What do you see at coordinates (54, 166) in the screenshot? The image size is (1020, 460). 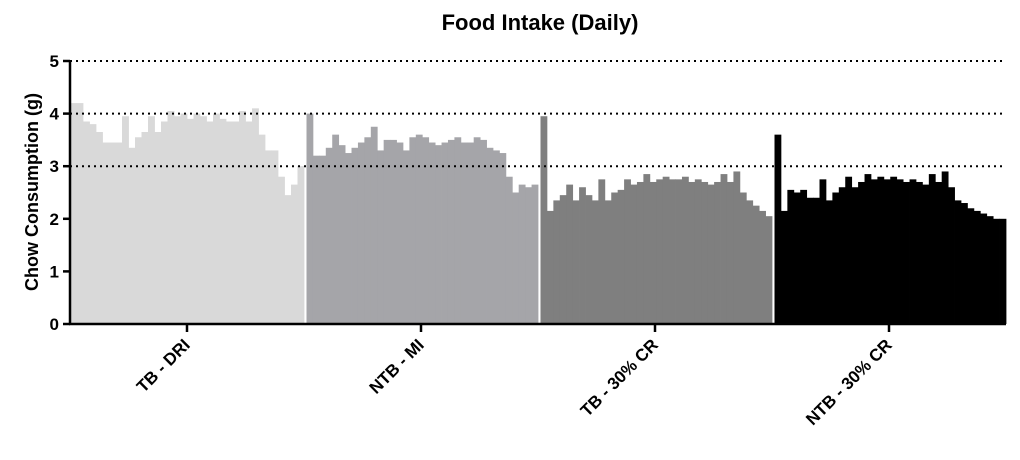 I see `y-tick-label: 3` at bounding box center [54, 166].